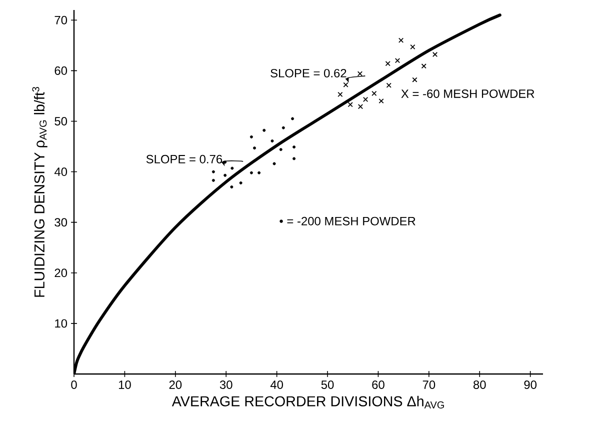 The image size is (594, 424). What do you see at coordinates (124, 384) in the screenshot?
I see `x-tick-label: 10` at bounding box center [124, 384].